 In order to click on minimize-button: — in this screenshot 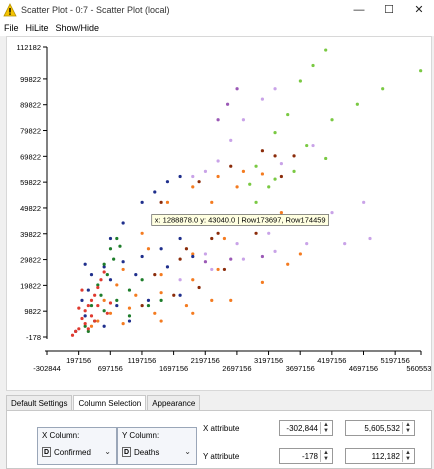, I will do `click(359, 9)`.